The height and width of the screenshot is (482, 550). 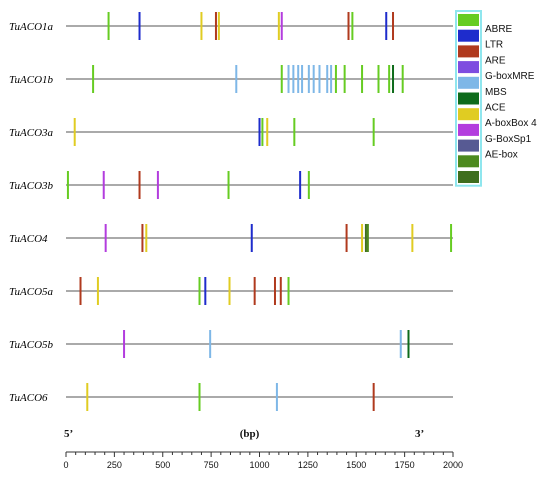 I want to click on gene-label: TuACO4, so click(x=28, y=239).